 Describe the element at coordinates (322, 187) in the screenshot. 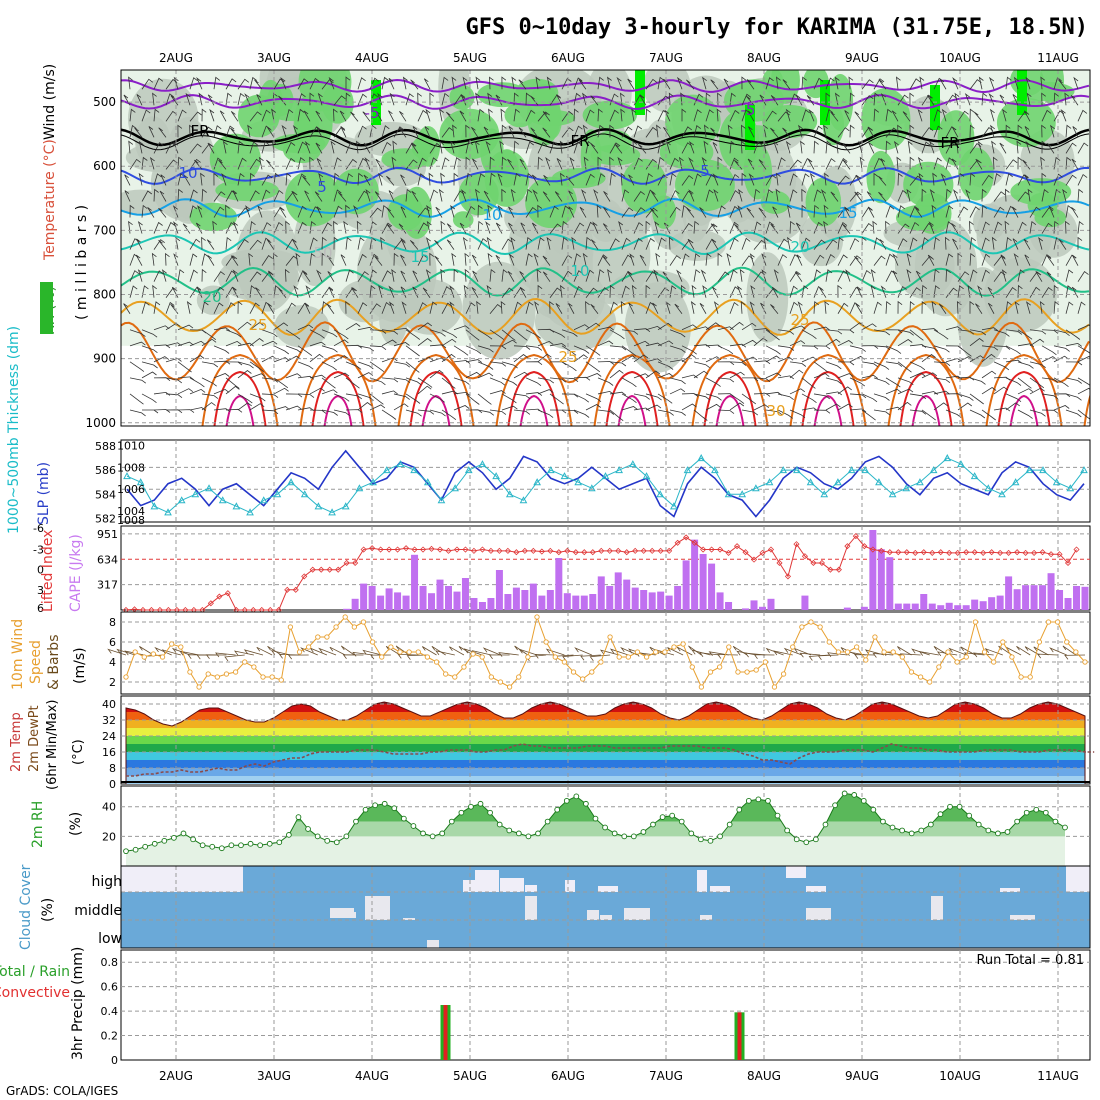

I see `contour-label: 5` at that location.